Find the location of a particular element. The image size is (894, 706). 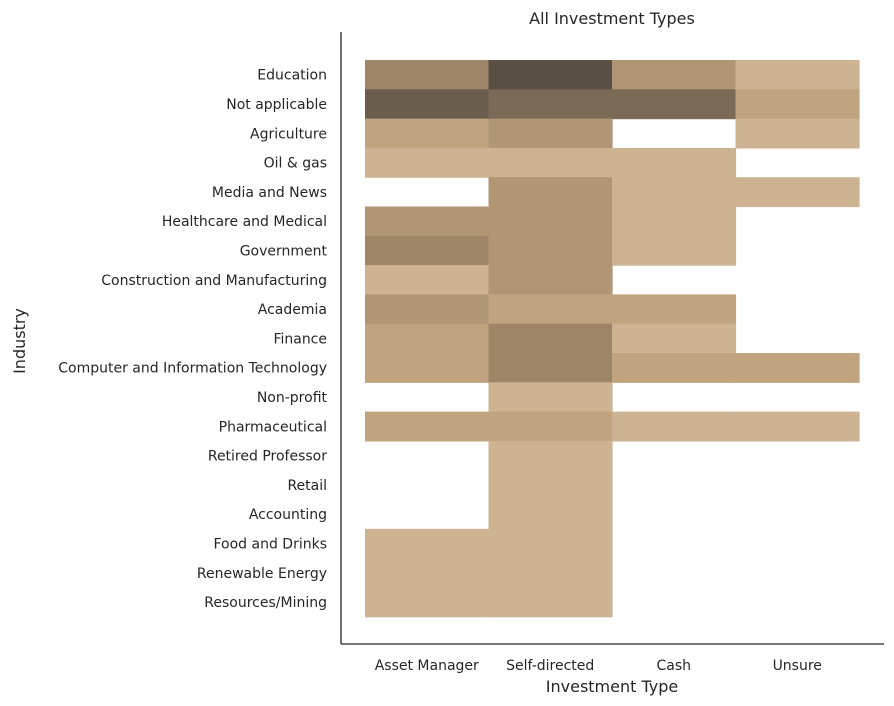

heatmap-cell-oil-gas-asset-manager is located at coordinates (427, 162).